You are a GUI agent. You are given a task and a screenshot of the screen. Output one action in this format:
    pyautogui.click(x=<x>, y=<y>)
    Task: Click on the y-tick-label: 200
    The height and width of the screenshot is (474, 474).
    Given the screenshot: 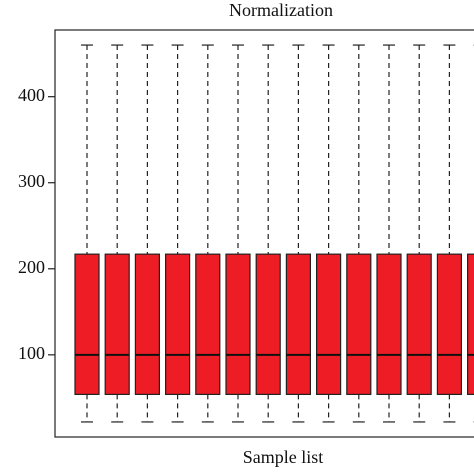 What is the action you would take?
    pyautogui.click(x=31, y=267)
    